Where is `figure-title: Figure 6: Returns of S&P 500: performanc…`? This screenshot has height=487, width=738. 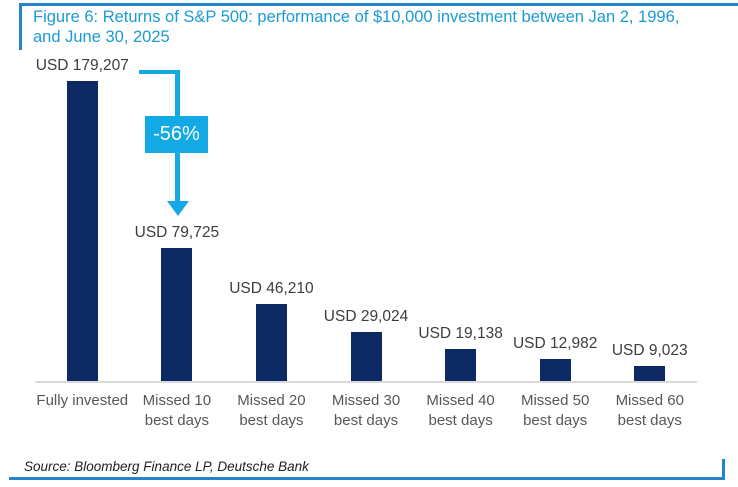 figure-title: Figure 6: Returns of S&P 500: performanc… is located at coordinates (383, 27).